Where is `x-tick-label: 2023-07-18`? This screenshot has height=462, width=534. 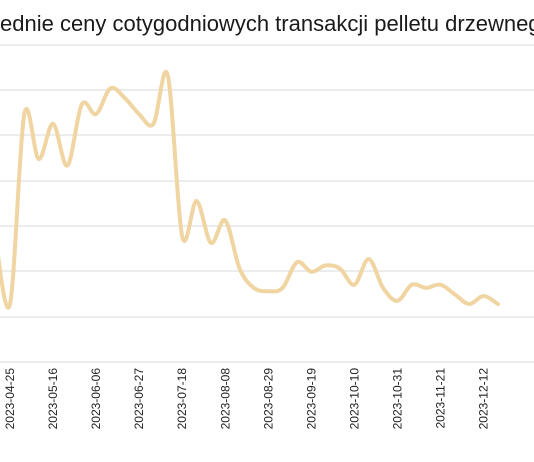
x-tick-label: 2023-07-18 is located at coordinates (182, 399).